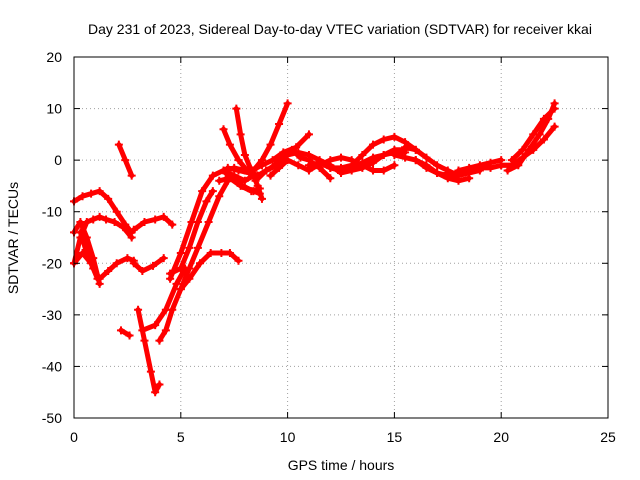  I want to click on x-tick-label: 10, so click(288, 437).